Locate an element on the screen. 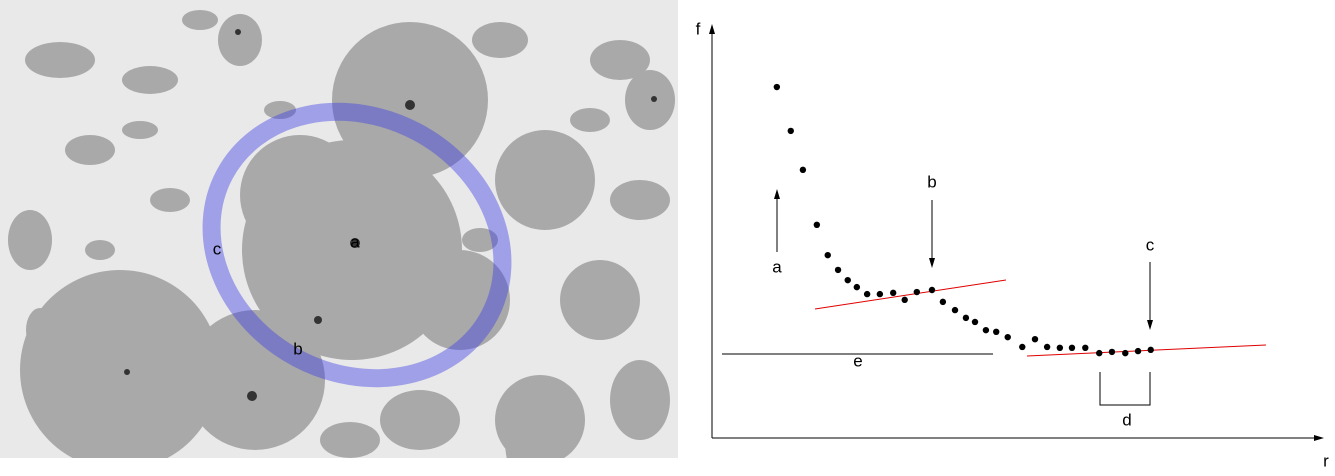  image-label: c is located at coordinates (217, 248).